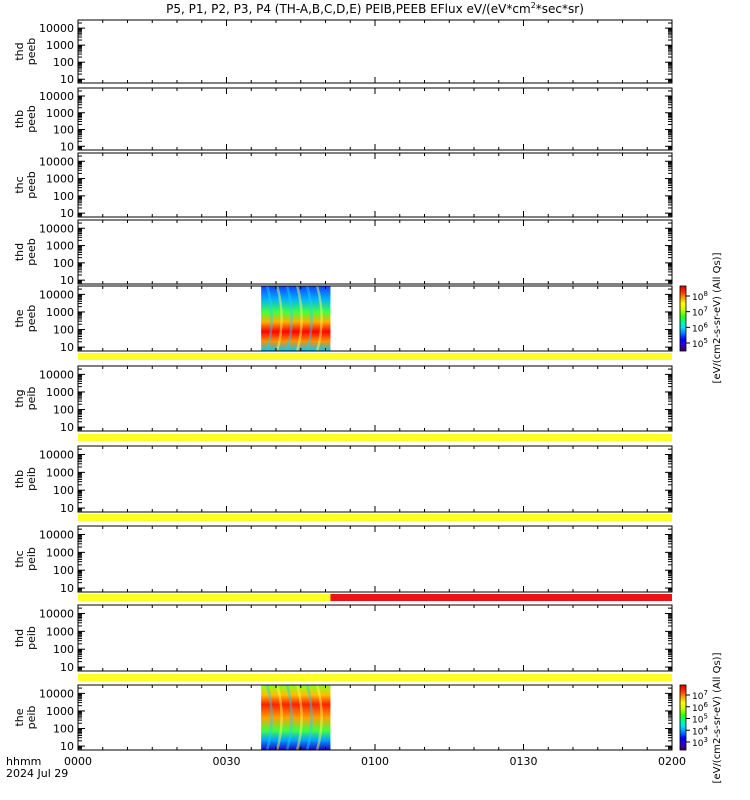  Describe the element at coordinates (23, 761) in the screenshot. I see `x-axis-label: hhmm` at that location.